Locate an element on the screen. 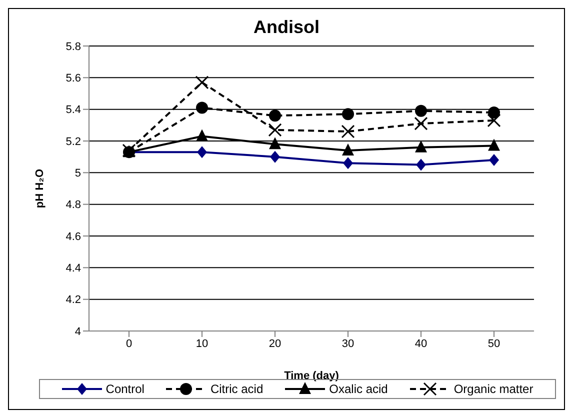 This screenshot has width=573, height=418. y-tick-label: 4 is located at coordinates (77, 332).